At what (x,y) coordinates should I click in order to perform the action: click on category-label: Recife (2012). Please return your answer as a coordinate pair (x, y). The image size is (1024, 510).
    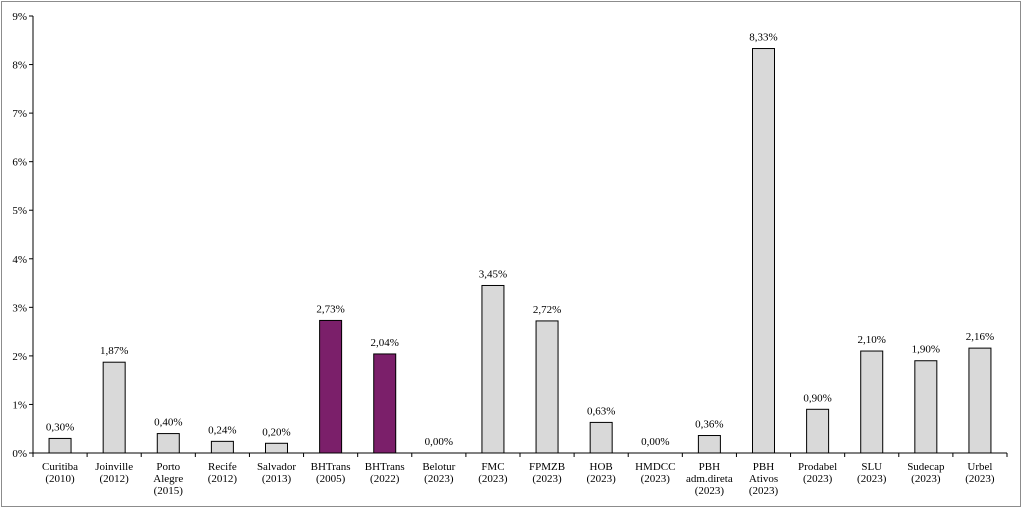
    Looking at the image, I should click on (223, 473).